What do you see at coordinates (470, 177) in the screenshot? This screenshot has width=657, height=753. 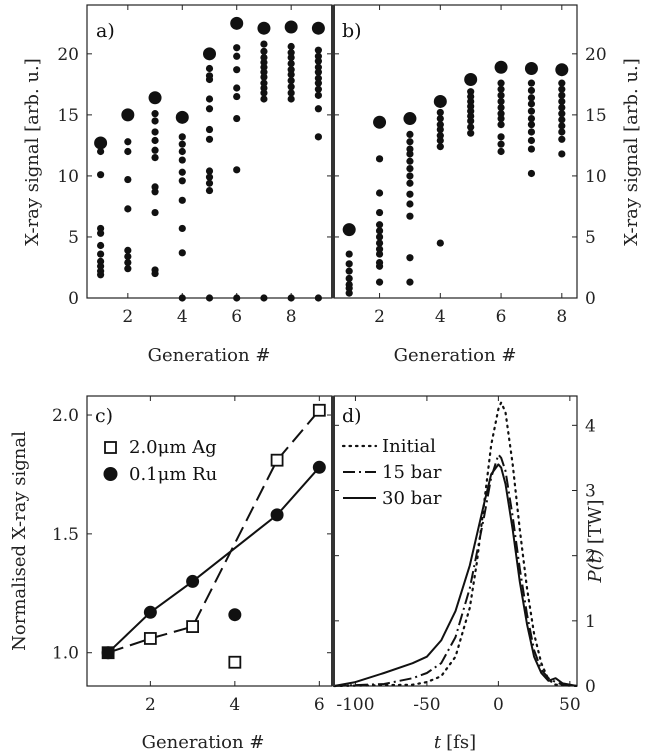 I see `panel-b-yticks: 0 5 10 15 20` at bounding box center [470, 177].